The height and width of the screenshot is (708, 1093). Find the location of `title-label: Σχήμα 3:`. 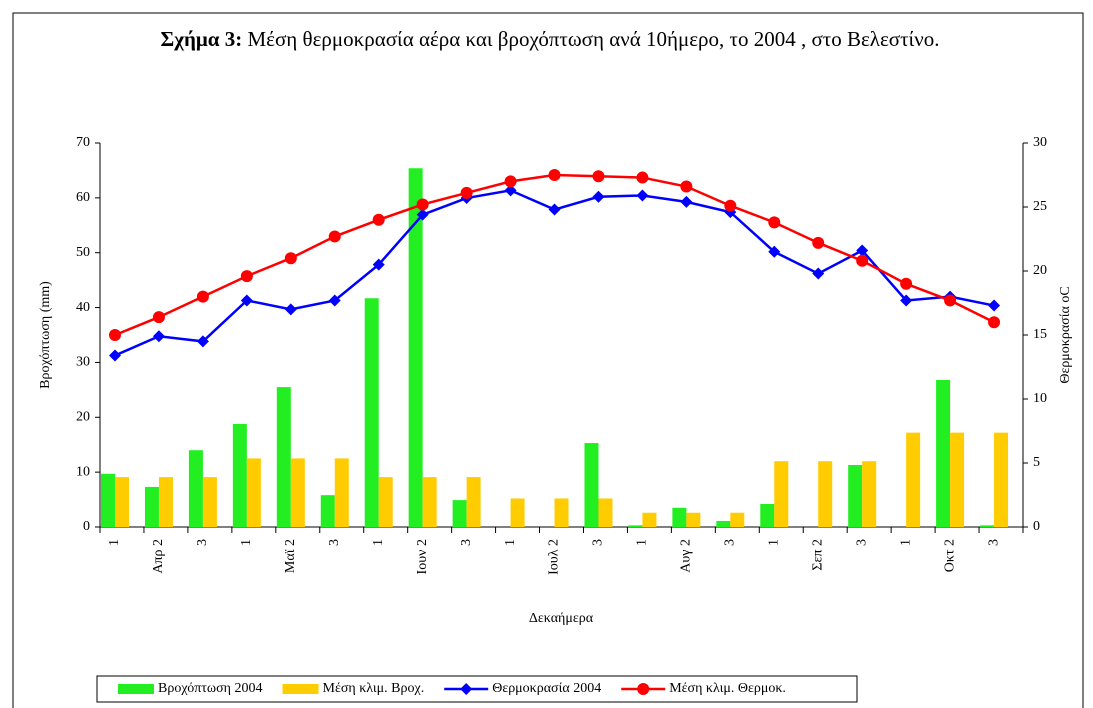

title-label: Σχήμα 3: is located at coordinates (201, 39).